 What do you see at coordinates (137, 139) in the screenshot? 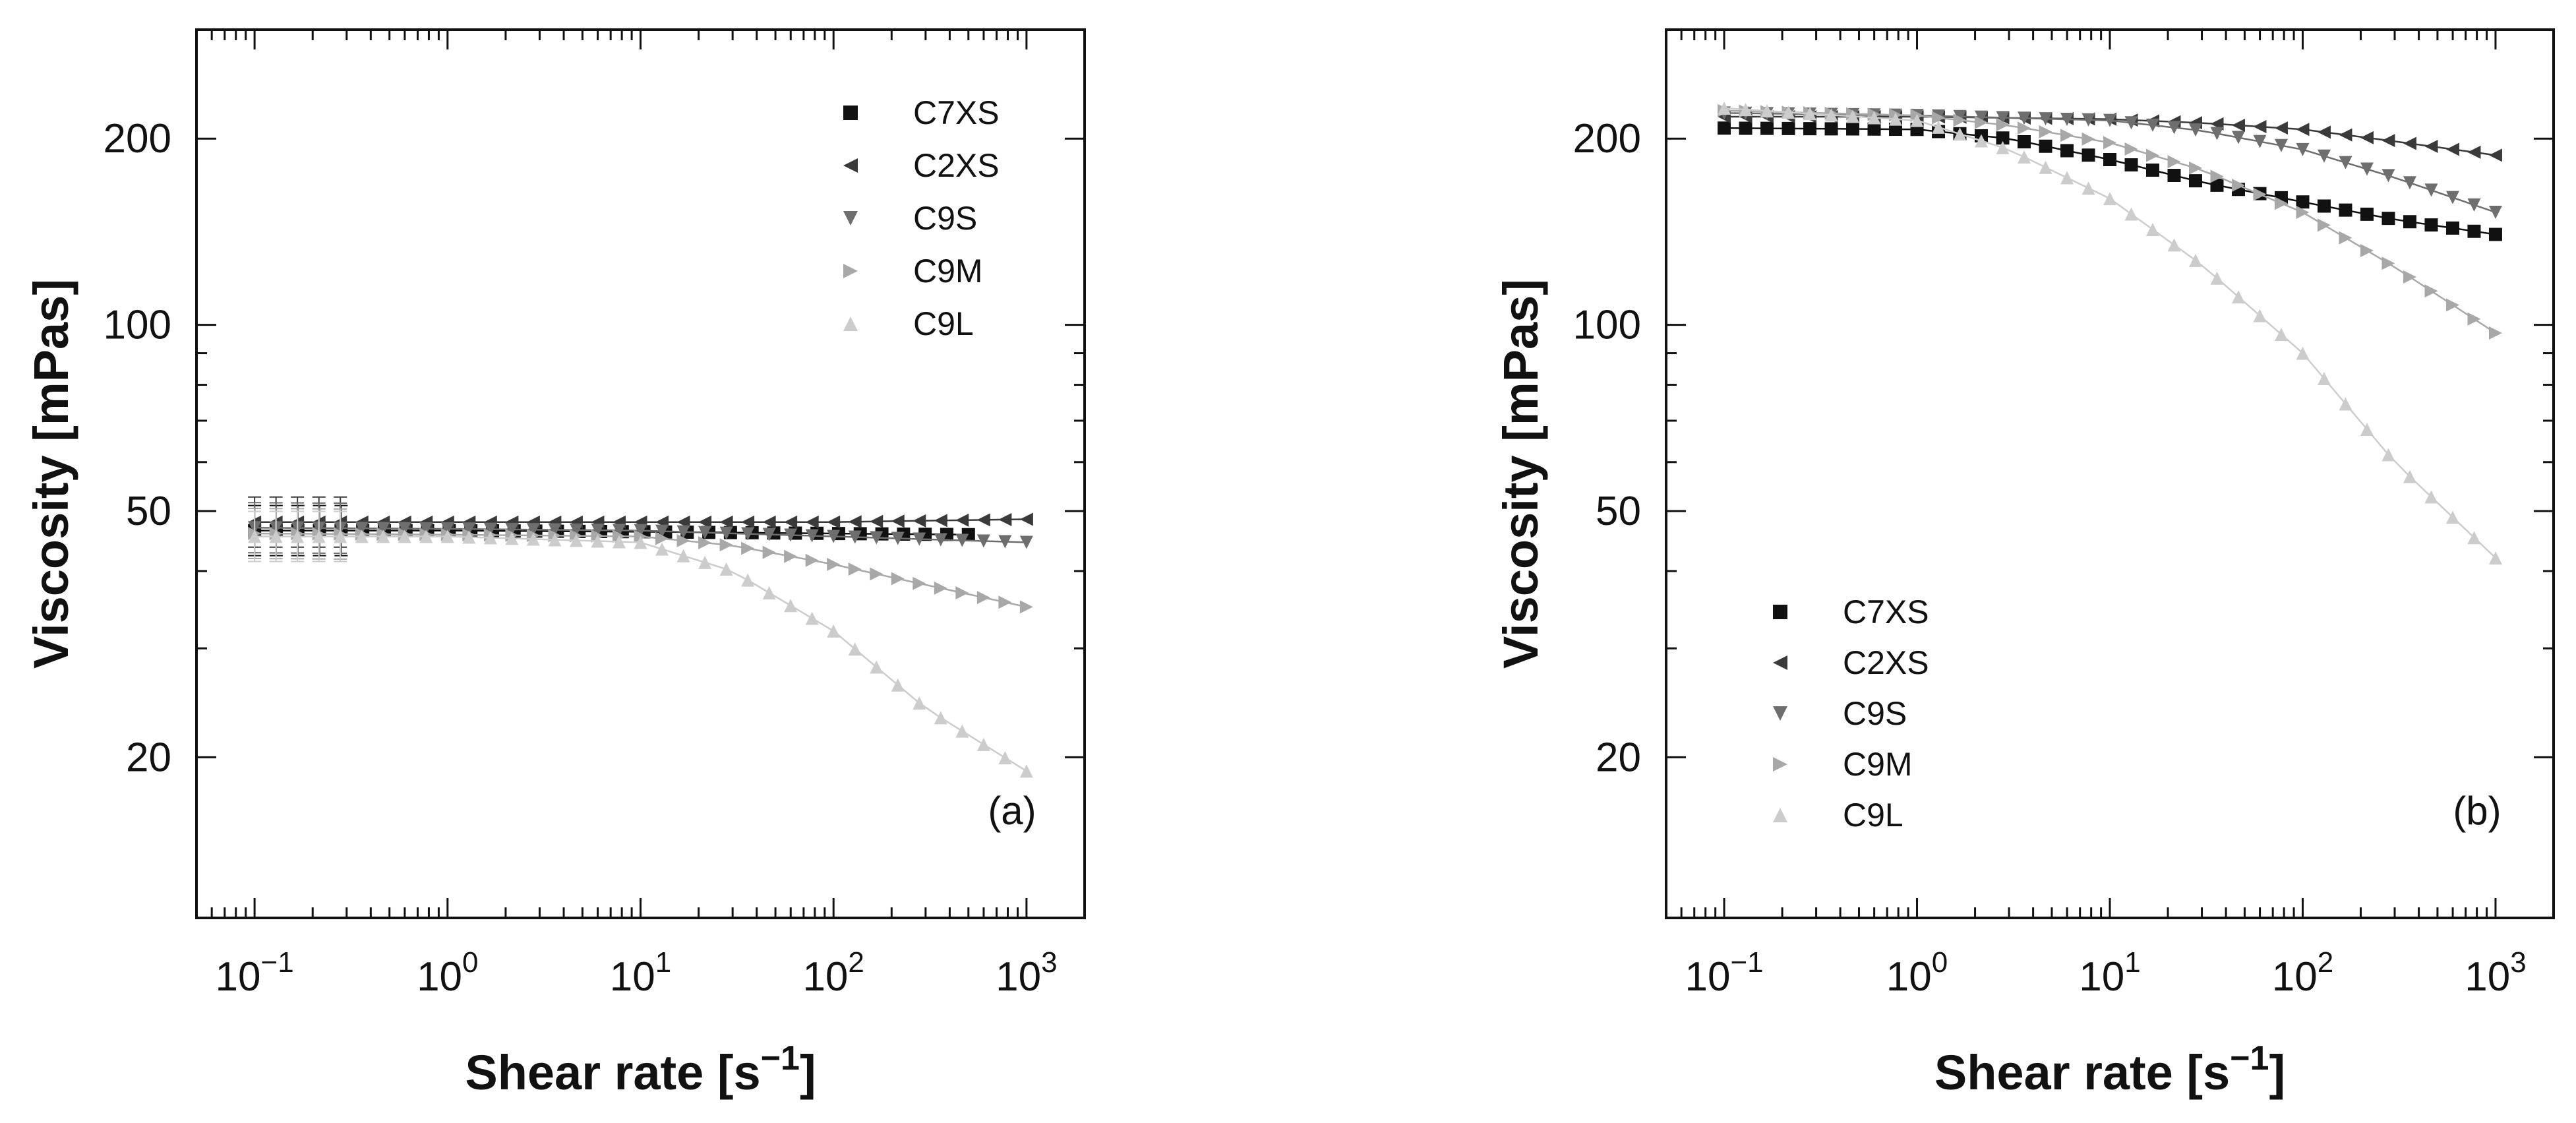
I see `y-tick-label: 200` at bounding box center [137, 139].